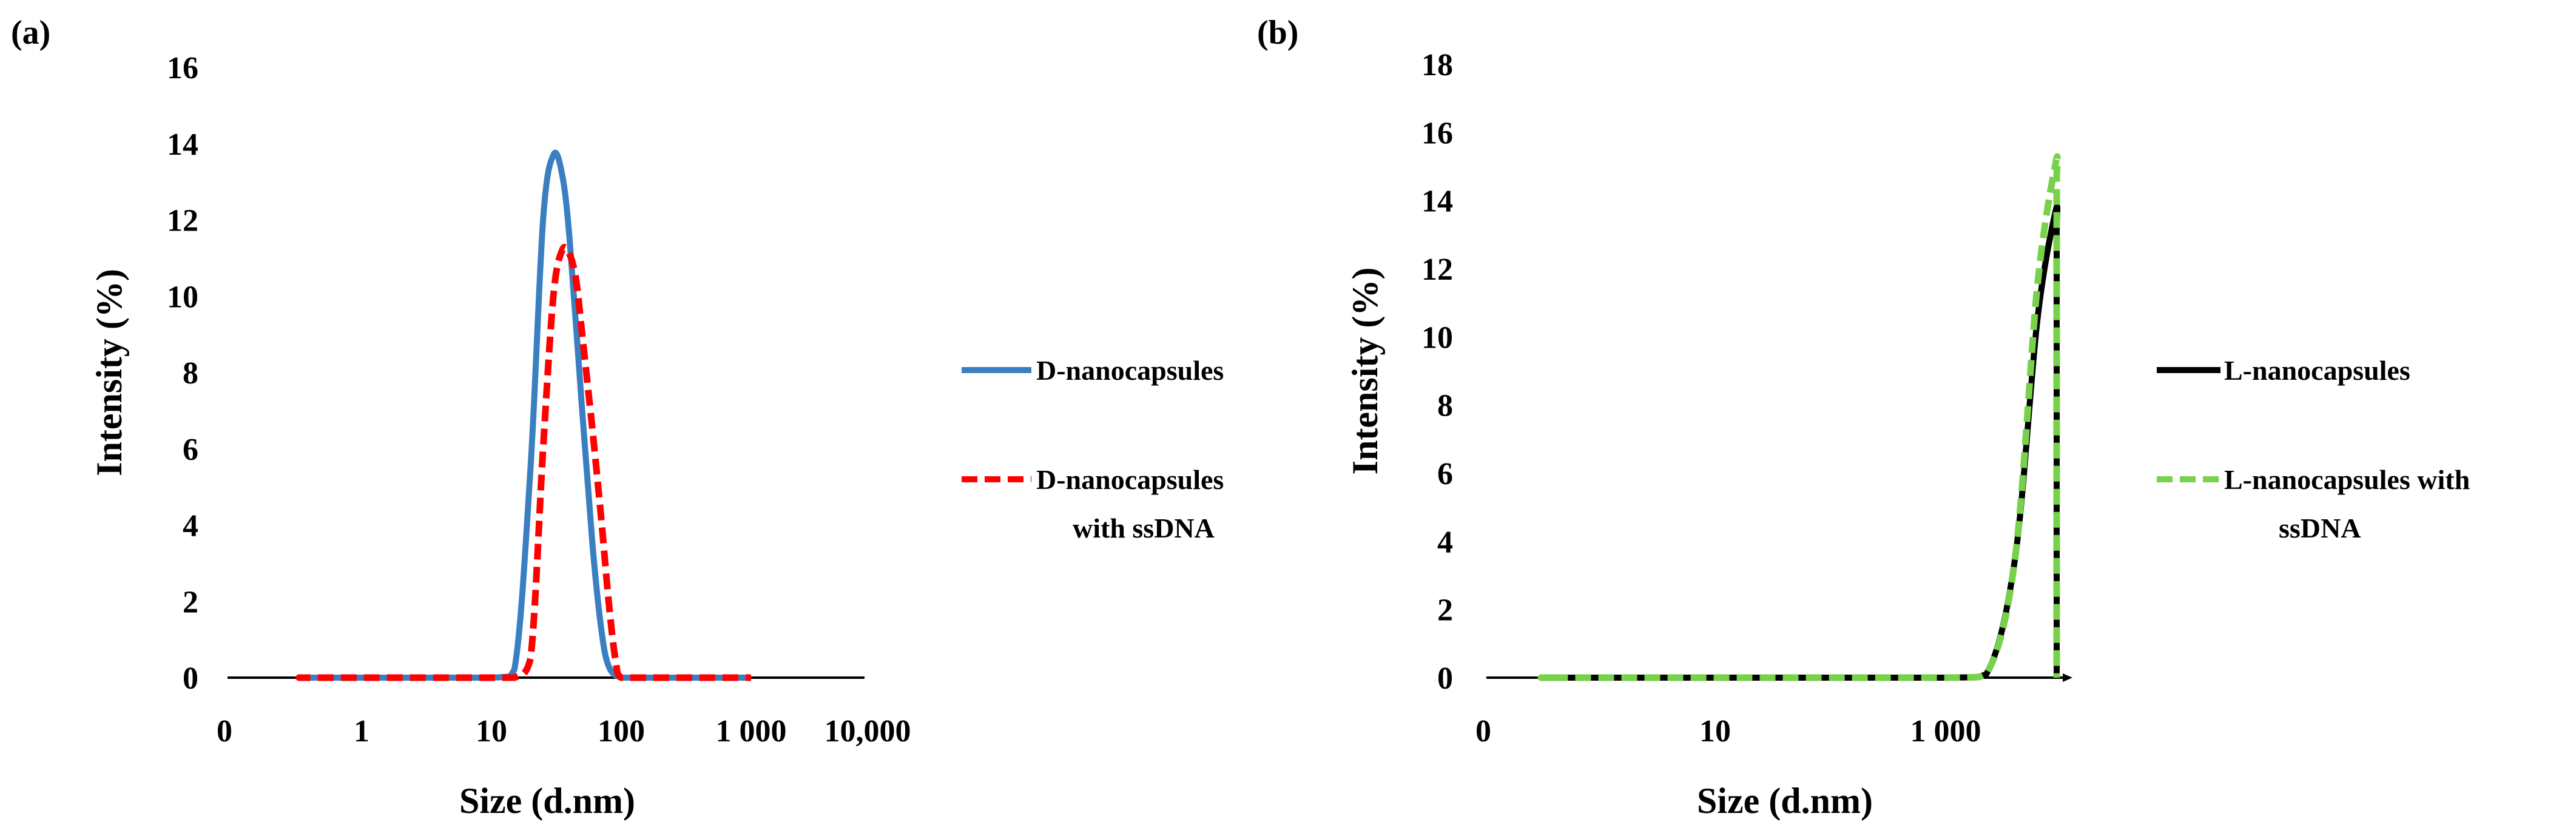  I want to click on x-tick-label: 10,000, so click(868, 731).